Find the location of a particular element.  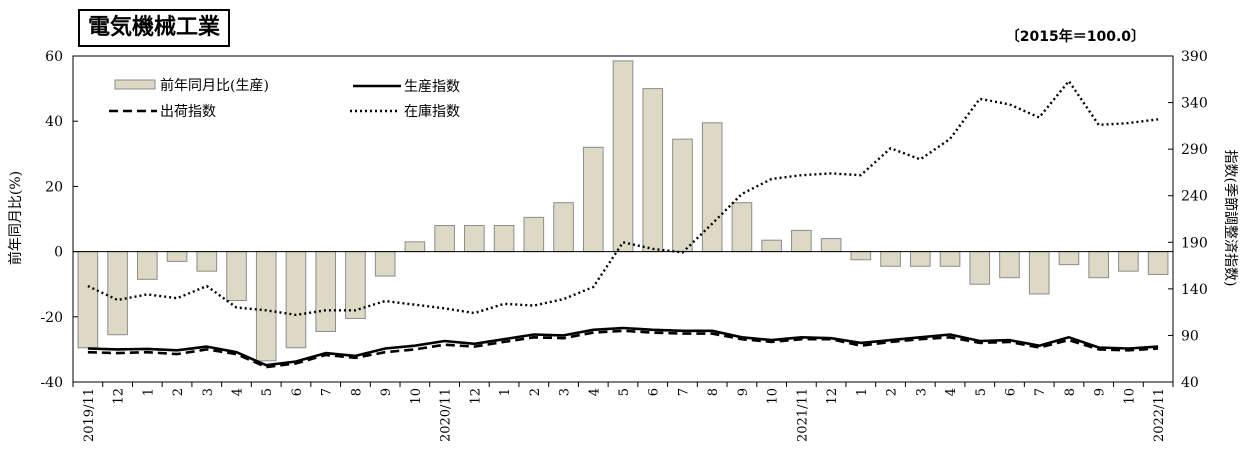

x-tick-label: 2021/11 is located at coordinates (802, 415).